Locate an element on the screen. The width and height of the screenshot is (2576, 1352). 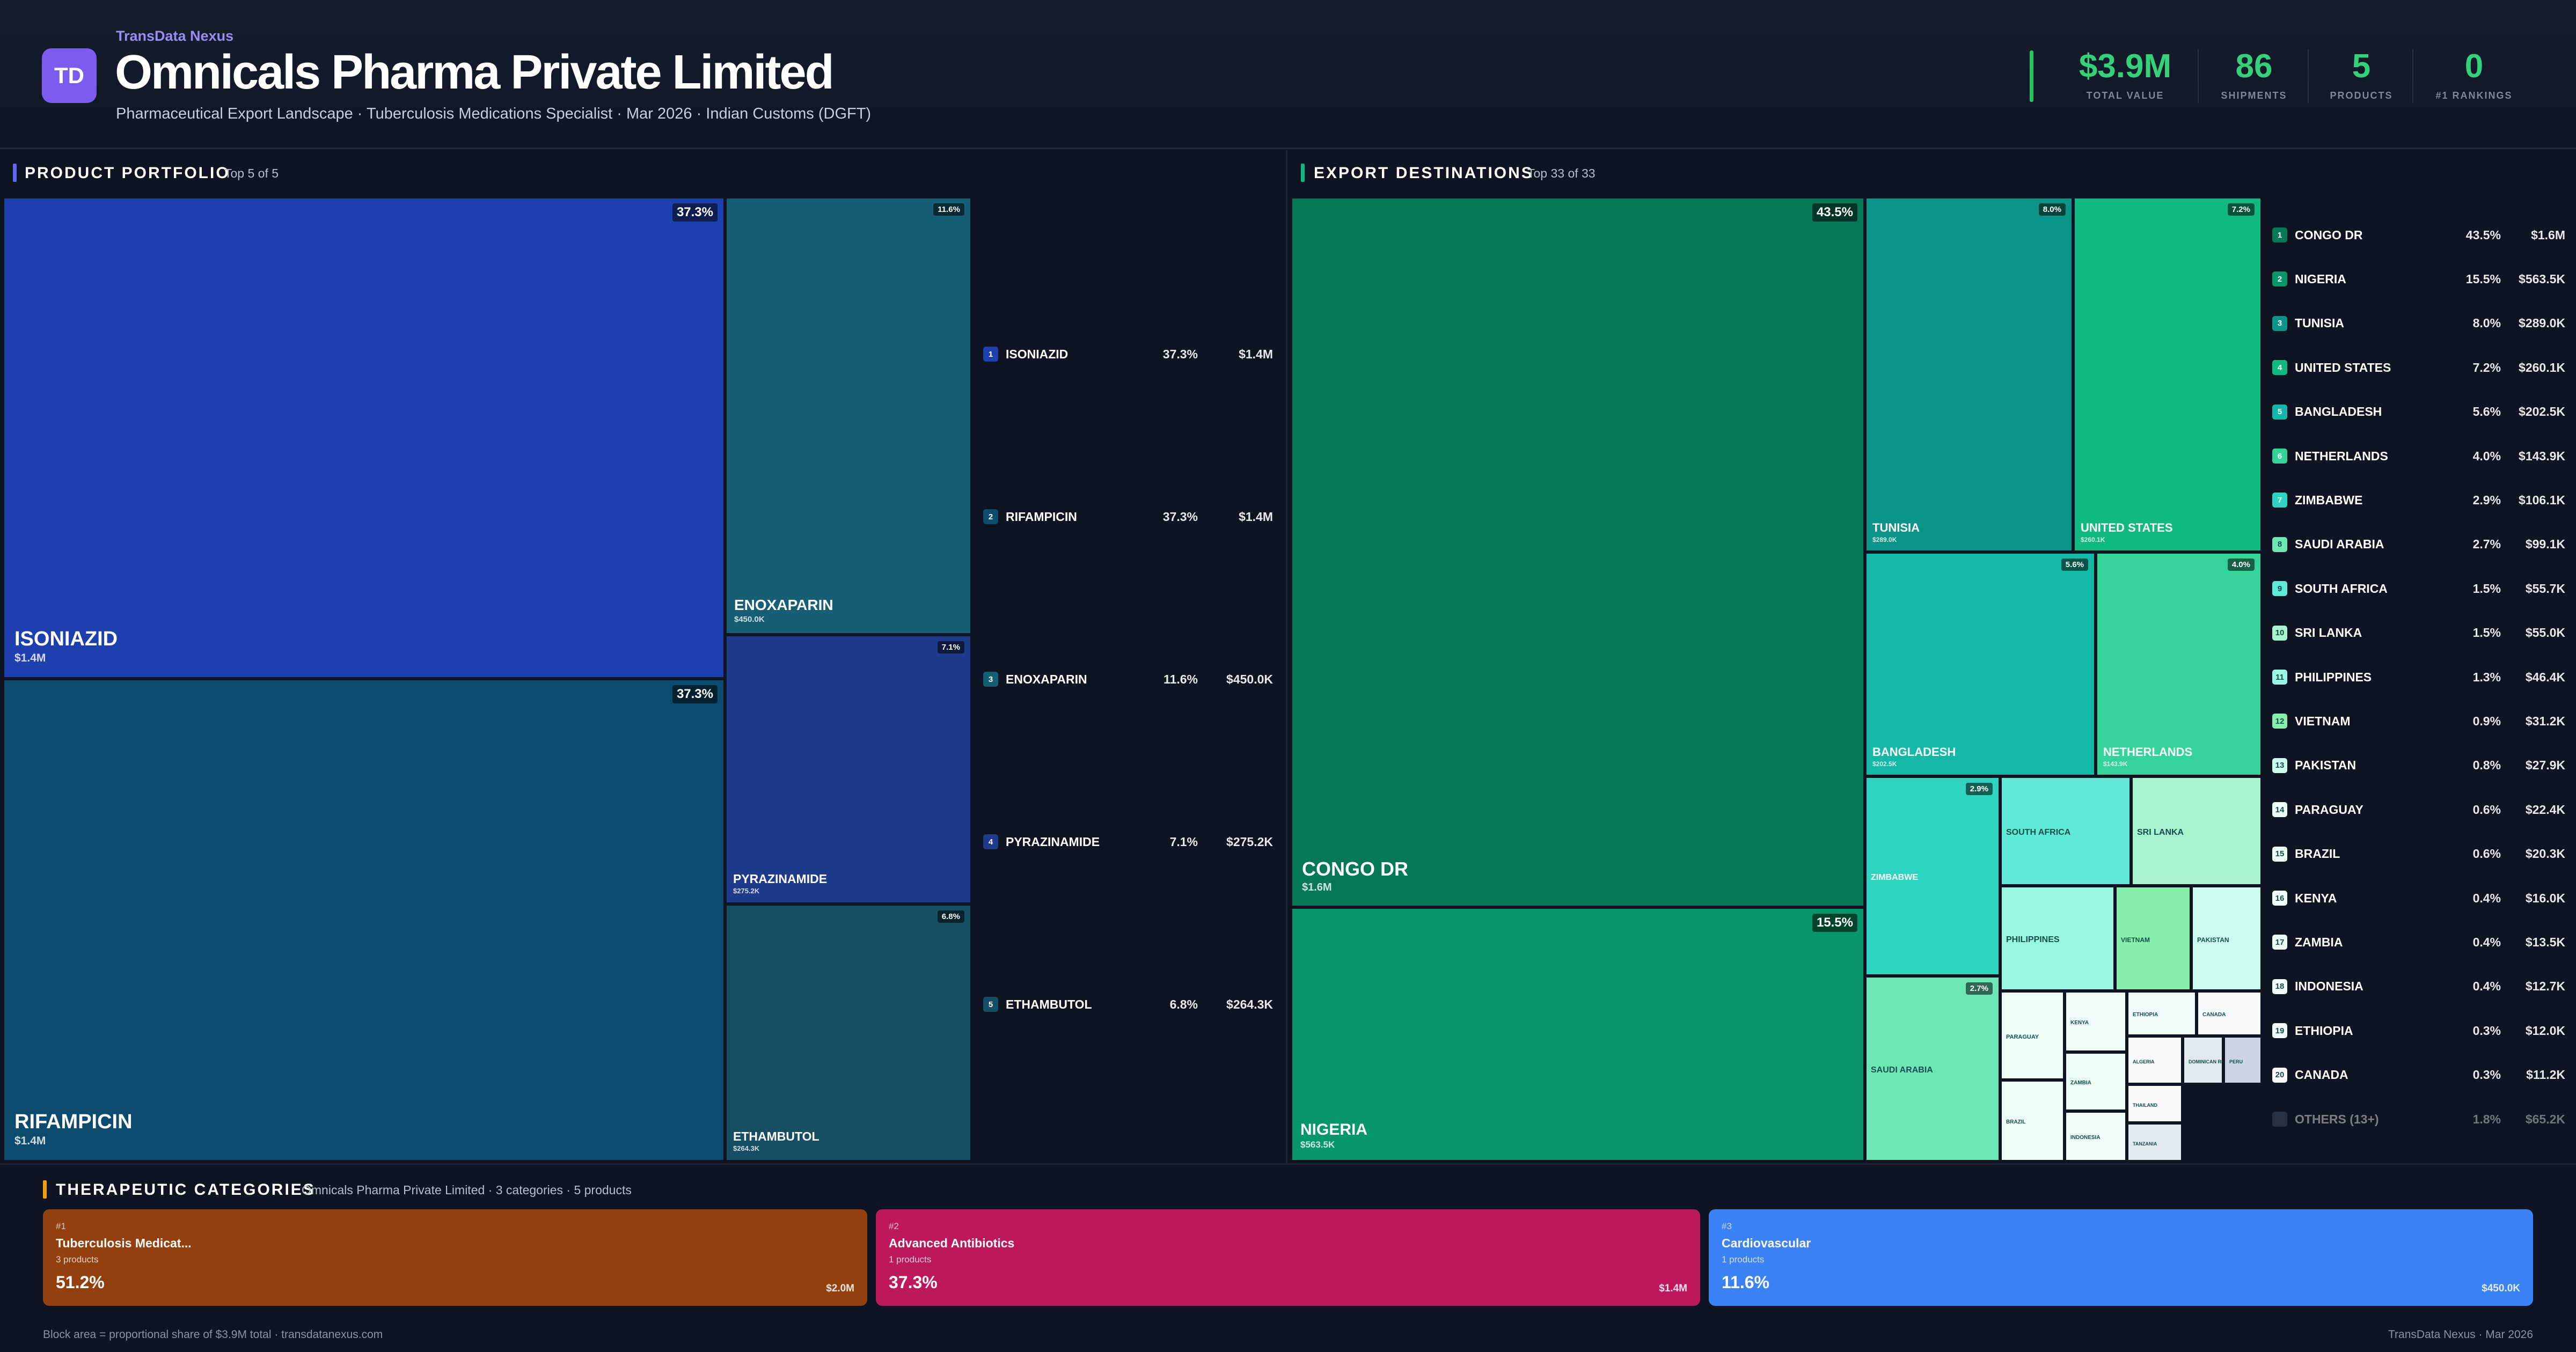
panel-divider is located at coordinates (1286, 657).